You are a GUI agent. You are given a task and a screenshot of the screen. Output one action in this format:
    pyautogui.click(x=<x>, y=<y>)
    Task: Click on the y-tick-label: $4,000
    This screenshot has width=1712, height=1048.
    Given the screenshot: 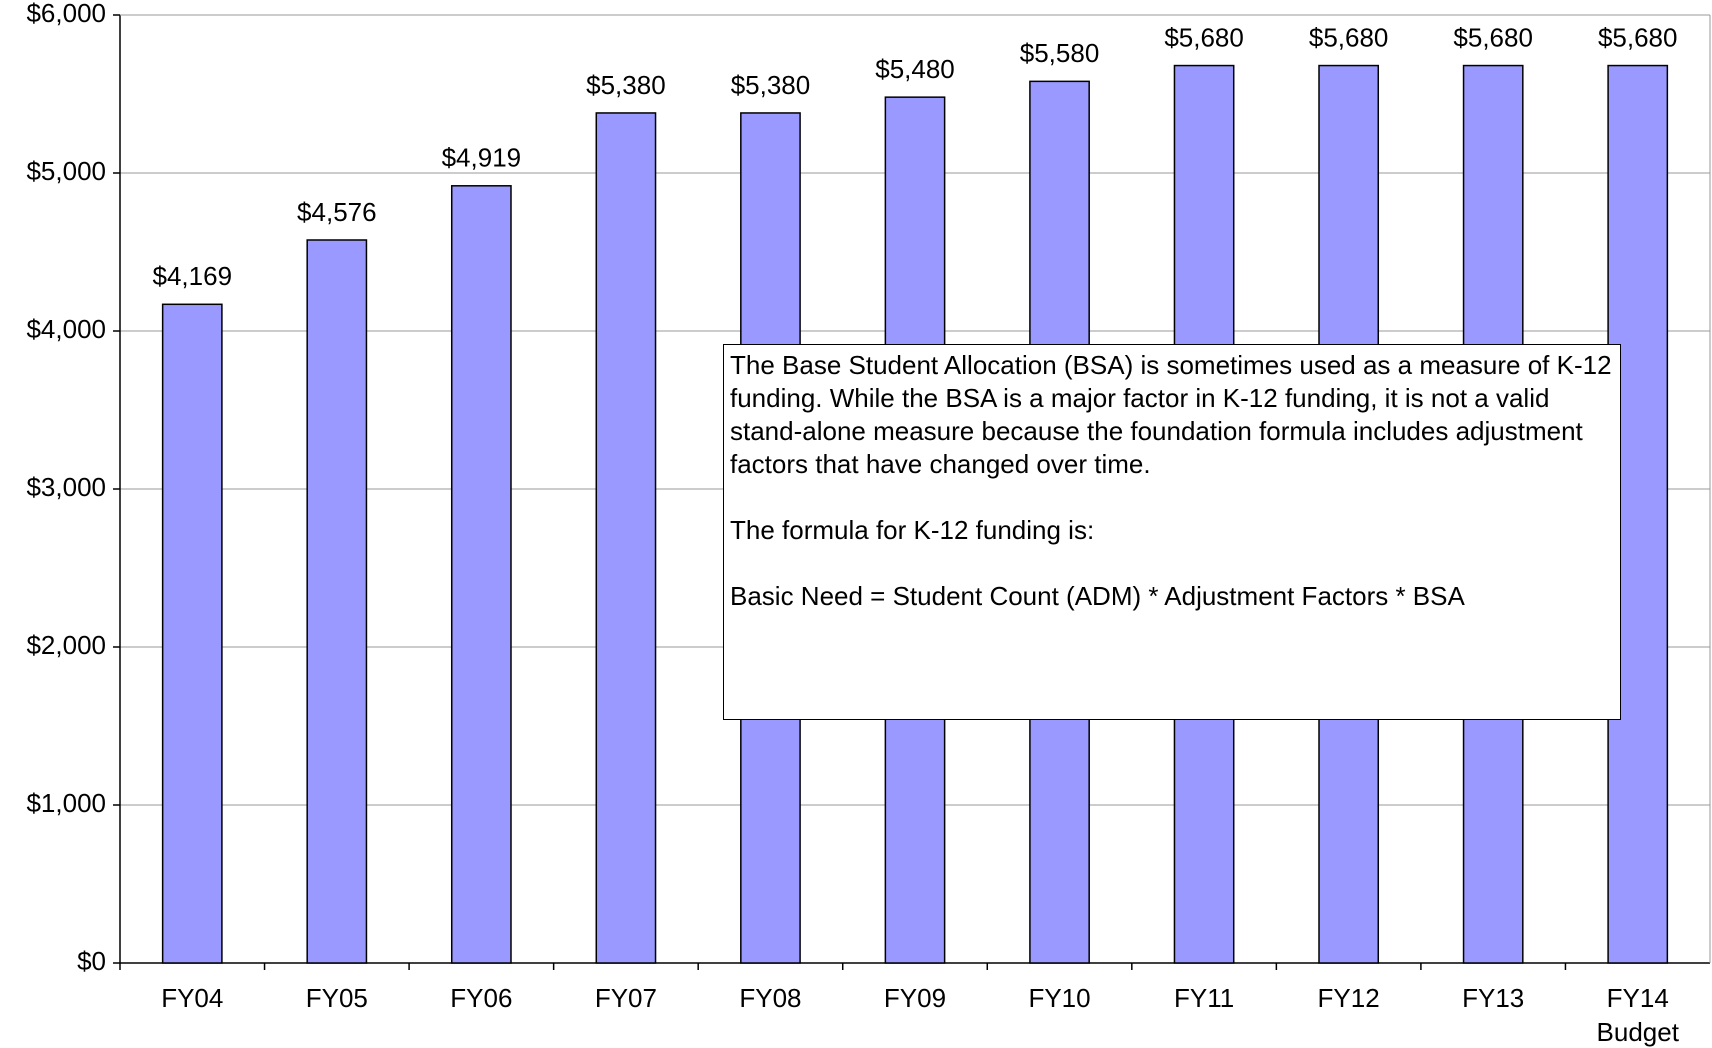 What is the action you would take?
    pyautogui.click(x=66, y=329)
    